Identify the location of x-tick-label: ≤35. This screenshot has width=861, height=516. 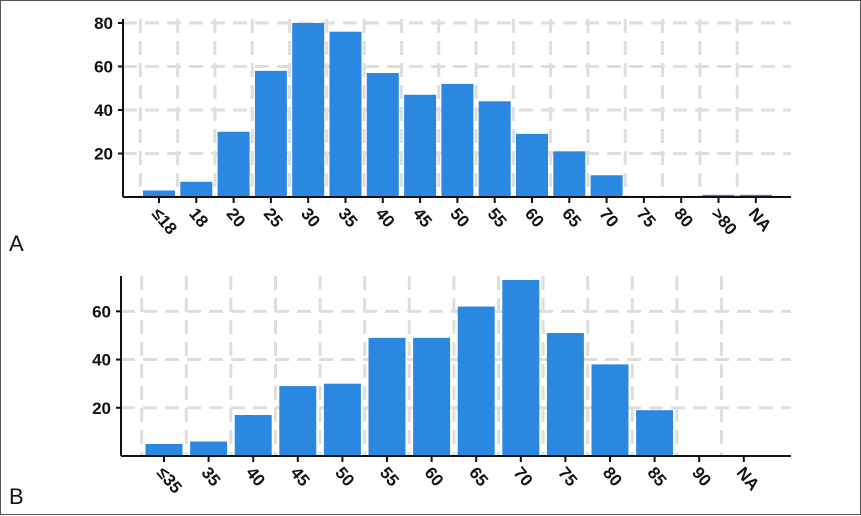
(169, 480).